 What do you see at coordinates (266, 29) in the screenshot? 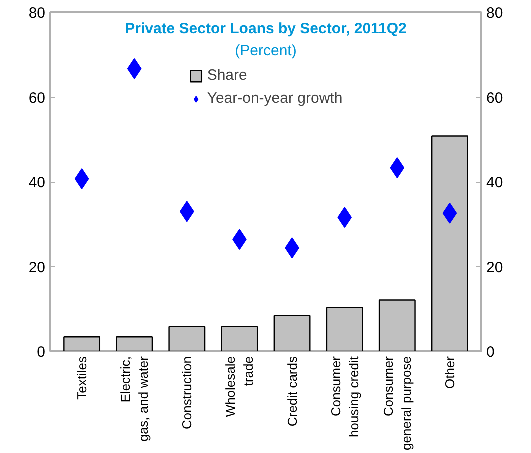
I see `text: Private Sector Loans by Sector, 2011Q2` at bounding box center [266, 29].